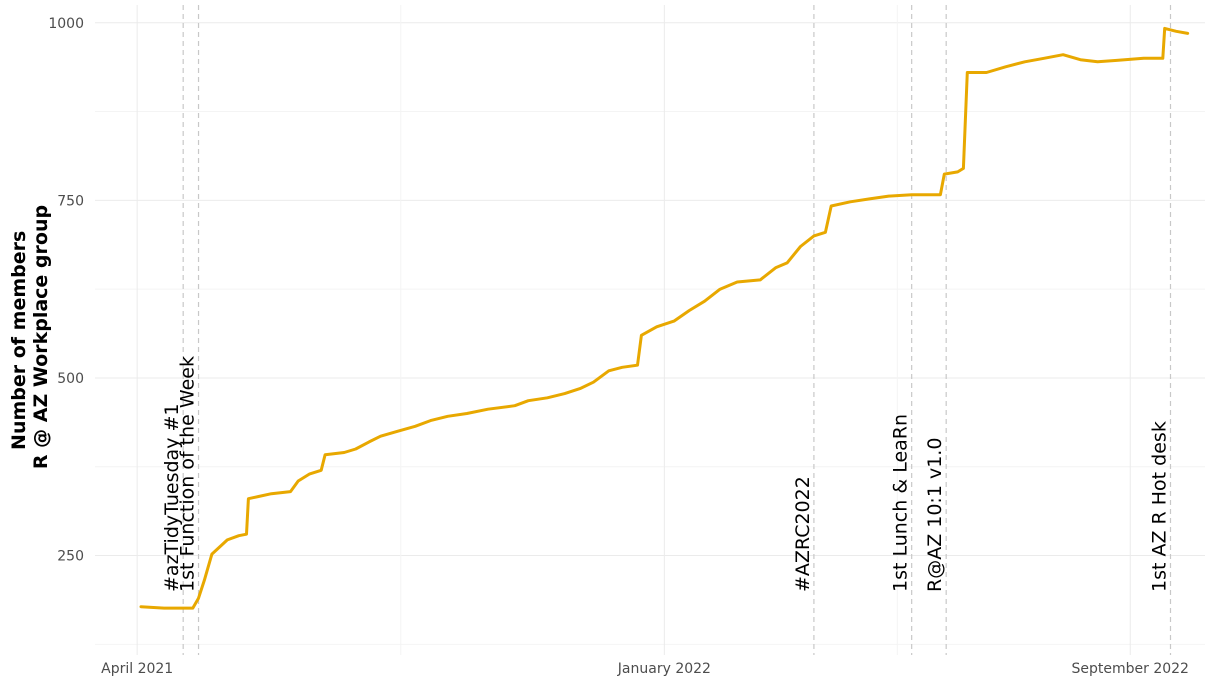 The image size is (1212, 682). I want to click on y-axis-ticks: 250 500 750 1000, so click(66, 290).